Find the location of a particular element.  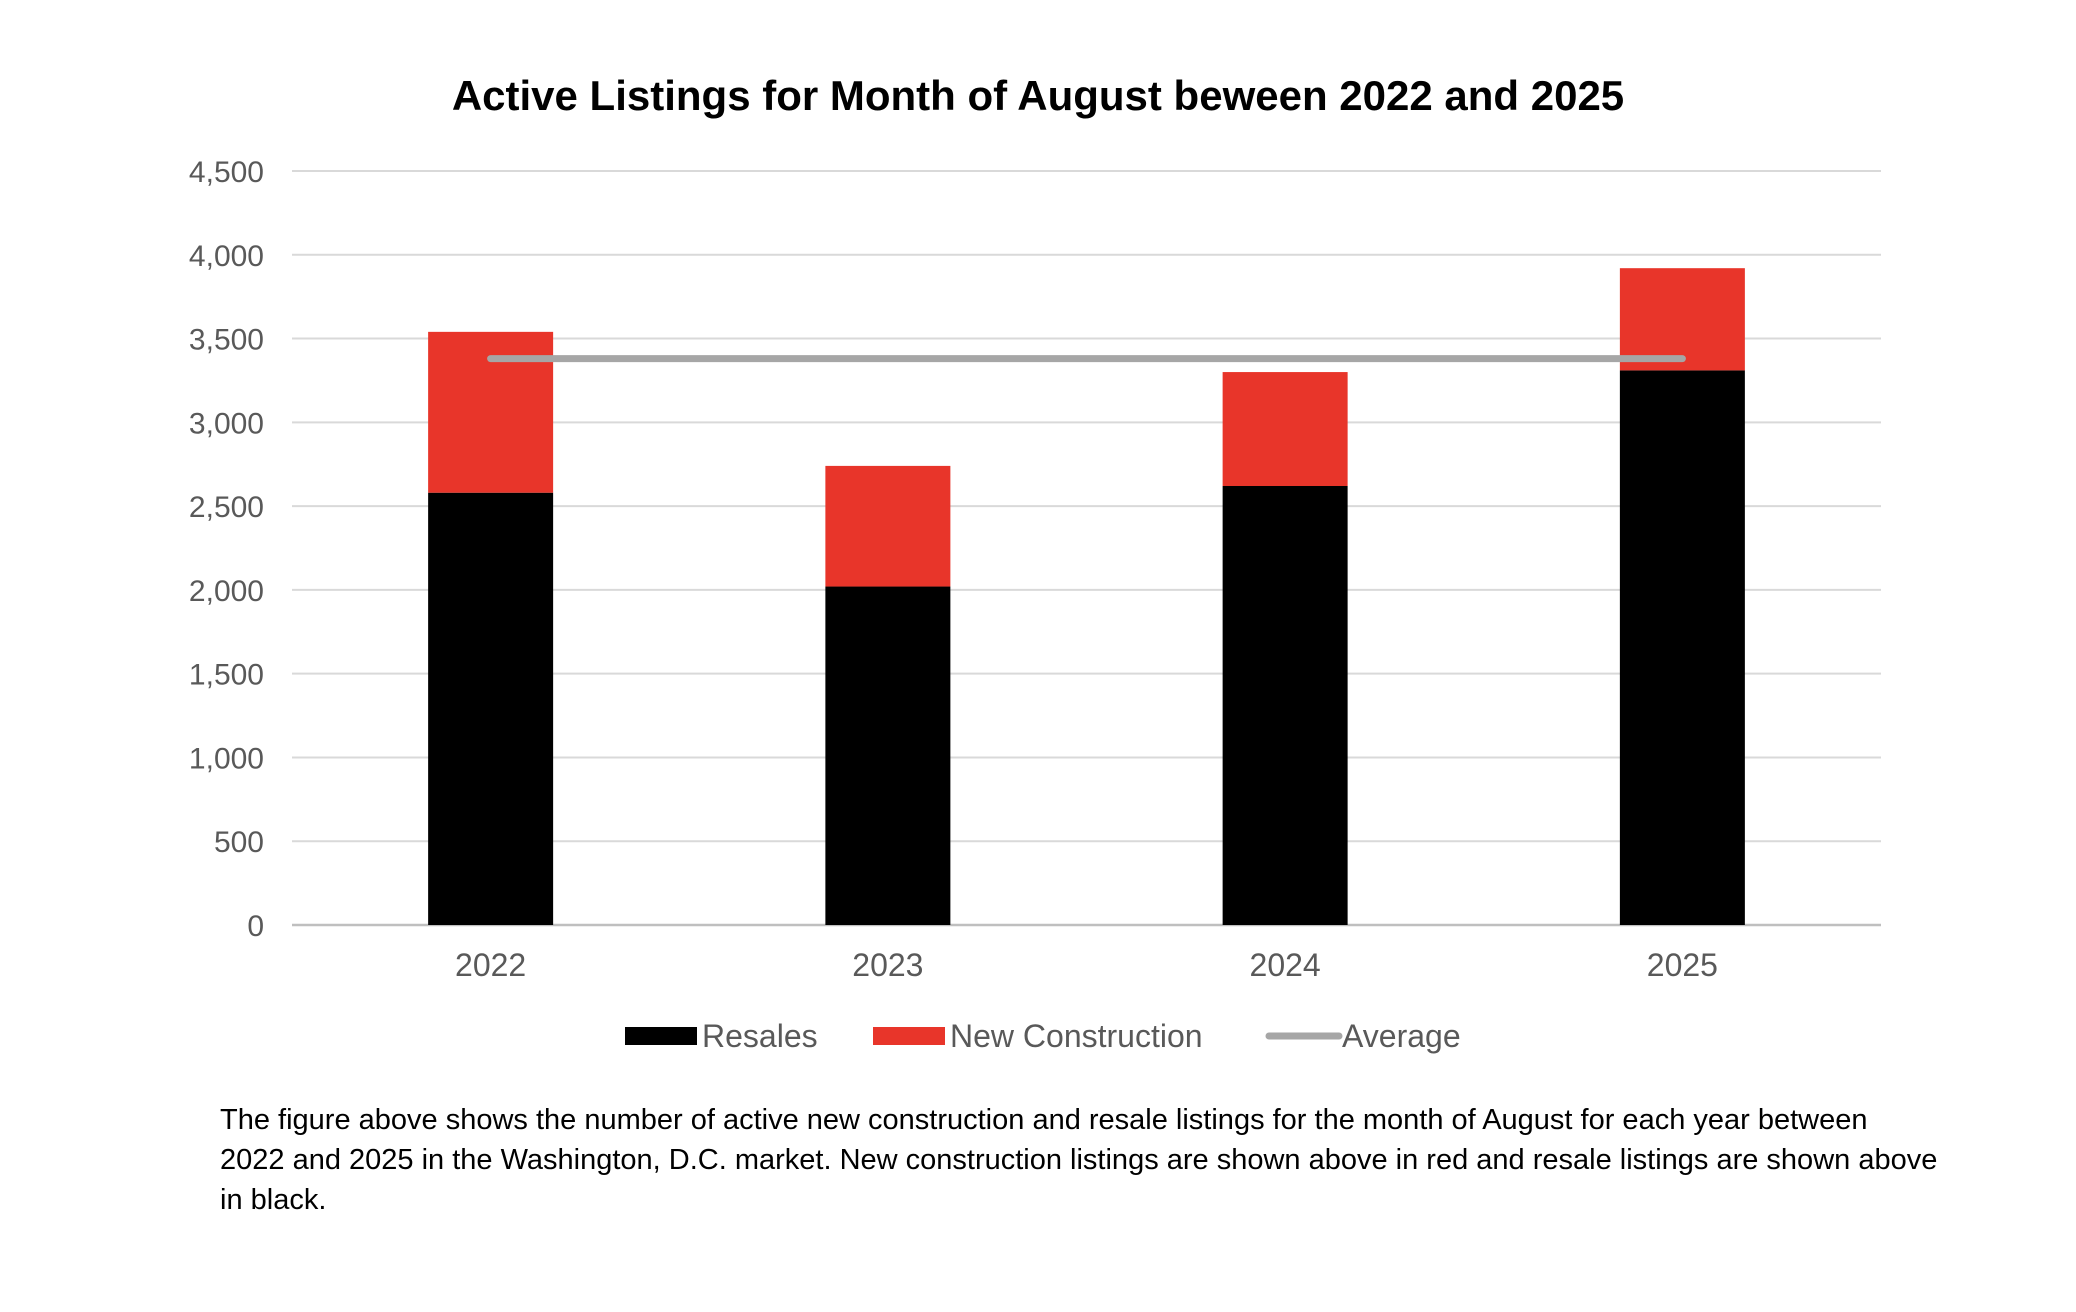

y-tick-label: 0 is located at coordinates (255, 926).